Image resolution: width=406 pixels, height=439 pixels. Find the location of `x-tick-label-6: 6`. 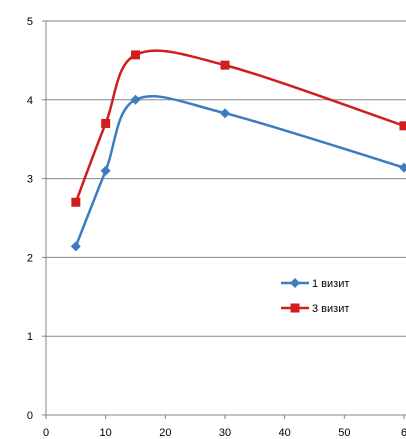

x-tick-label-6: 6 is located at coordinates (403, 433).